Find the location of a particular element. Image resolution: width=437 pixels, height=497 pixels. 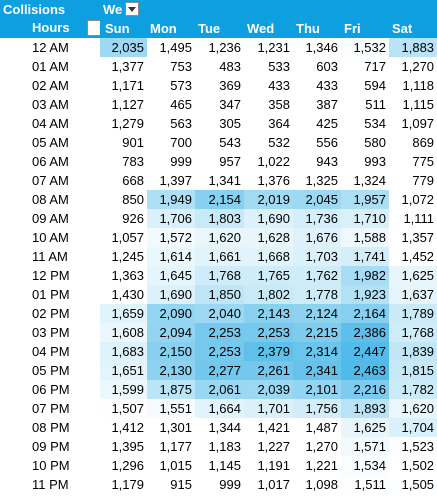

value-cell: 2,045 is located at coordinates (317, 199).